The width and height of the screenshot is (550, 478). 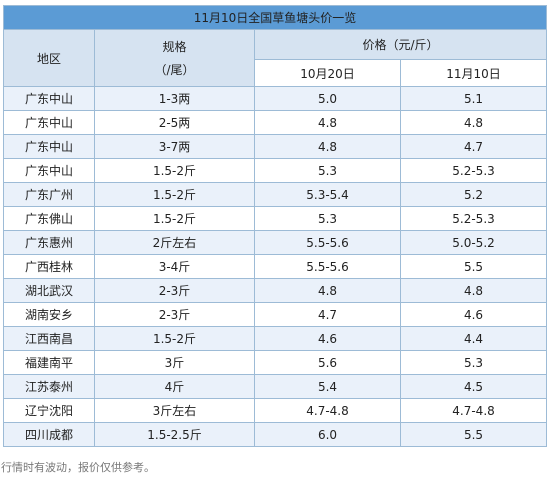 I want to click on table-title: 11月10日全国草鱼塘头价一览, so click(x=275, y=17).